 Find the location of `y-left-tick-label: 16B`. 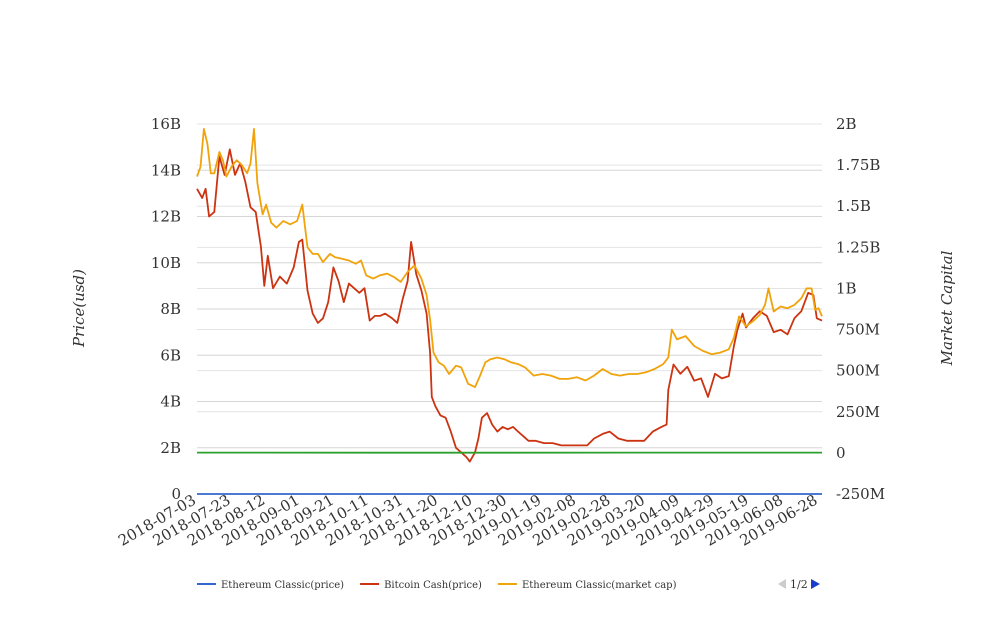

y-left-tick-label: 16B is located at coordinates (166, 124).